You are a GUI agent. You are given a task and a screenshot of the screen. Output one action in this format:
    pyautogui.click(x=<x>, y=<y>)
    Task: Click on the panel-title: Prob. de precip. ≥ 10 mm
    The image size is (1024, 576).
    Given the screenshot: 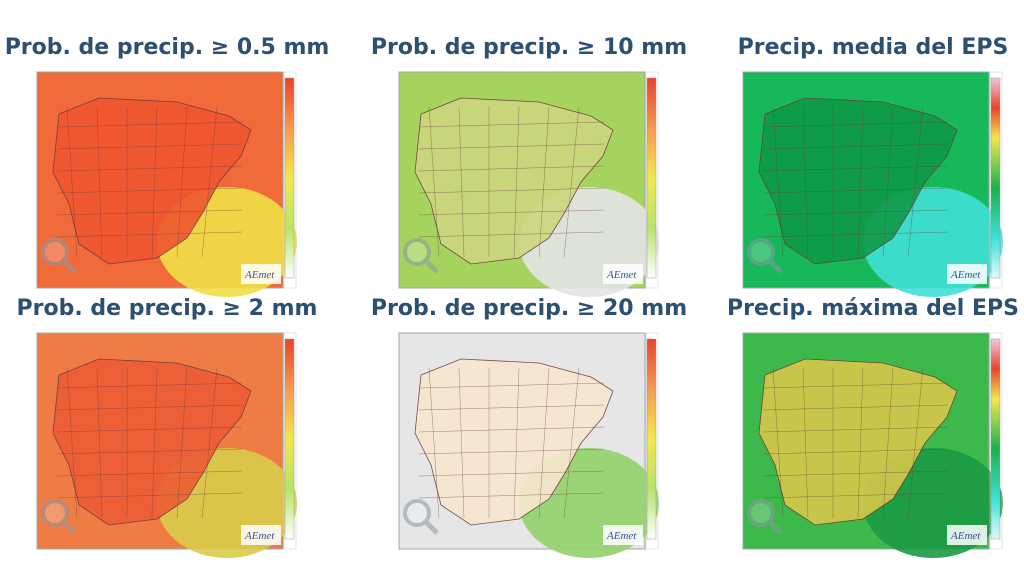 What is the action you would take?
    pyautogui.click(x=529, y=47)
    